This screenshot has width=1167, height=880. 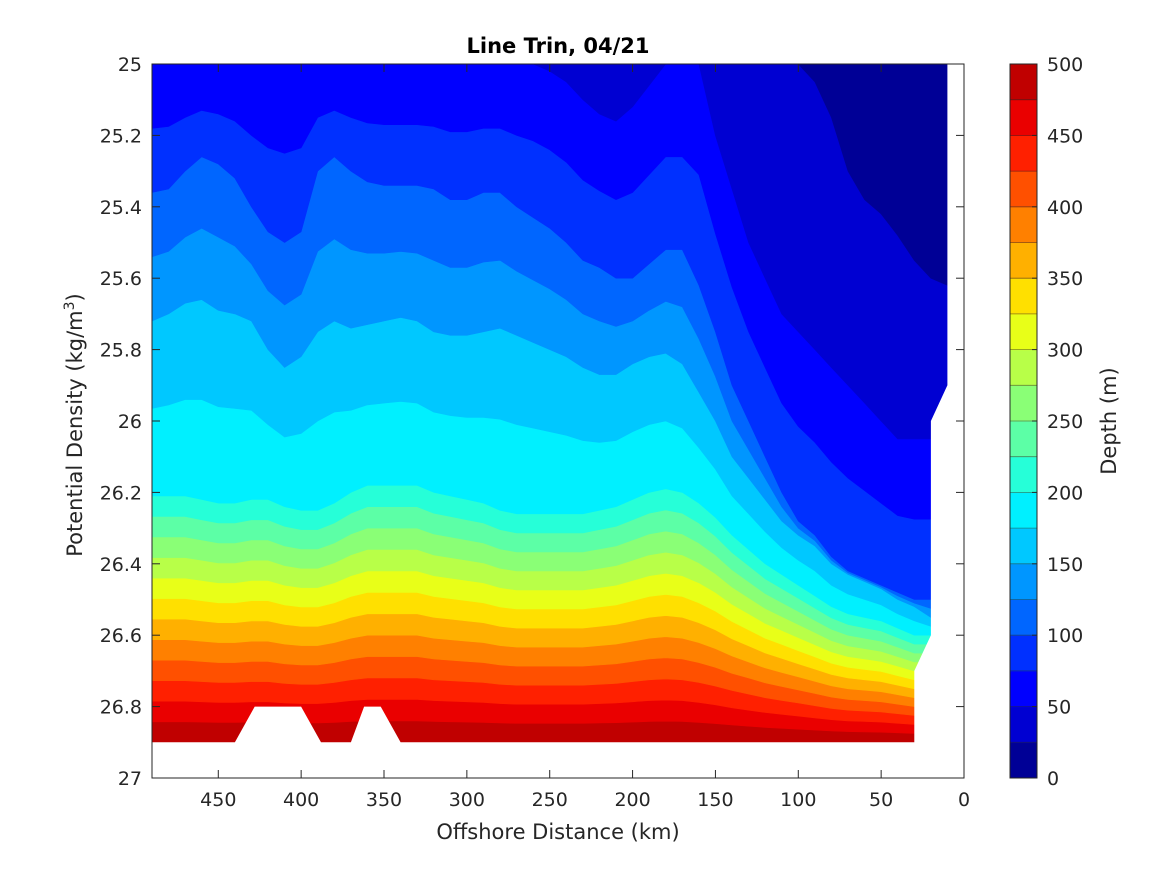 I want to click on colorbar-tick-label-250: 250, so click(x=1065, y=422).